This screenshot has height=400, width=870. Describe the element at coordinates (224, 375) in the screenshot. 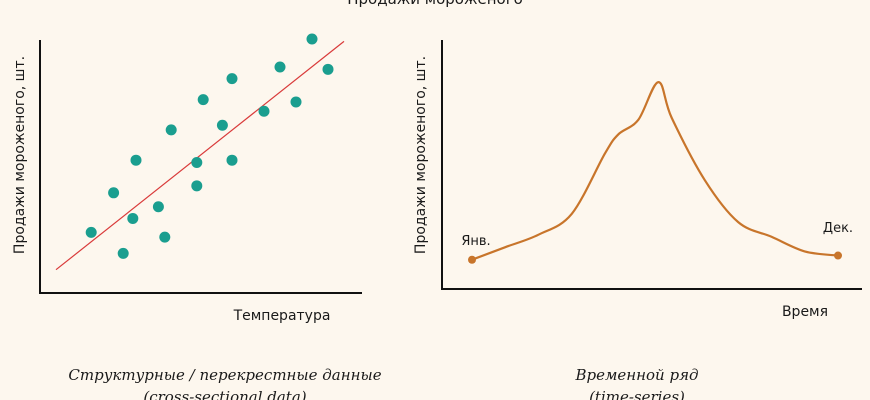

I see `scatter-caption-line1: Структурные / перекрестные данные` at that location.